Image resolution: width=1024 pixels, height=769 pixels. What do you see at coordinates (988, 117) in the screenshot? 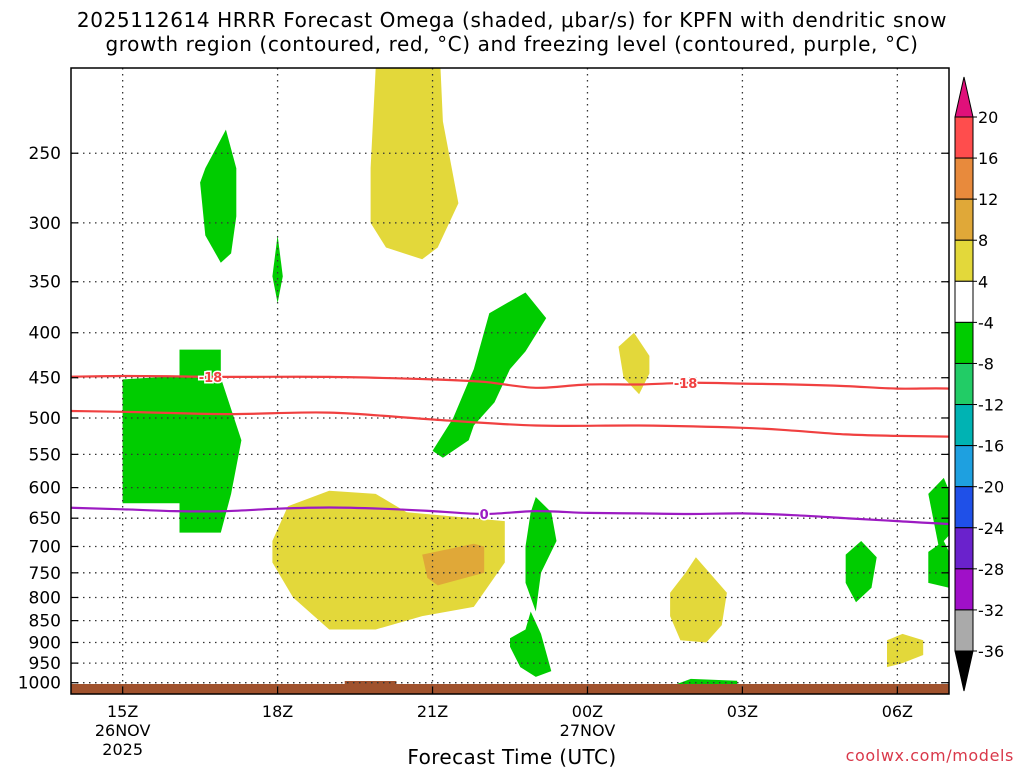
I see `colorbar-label-1: 20` at bounding box center [988, 117].